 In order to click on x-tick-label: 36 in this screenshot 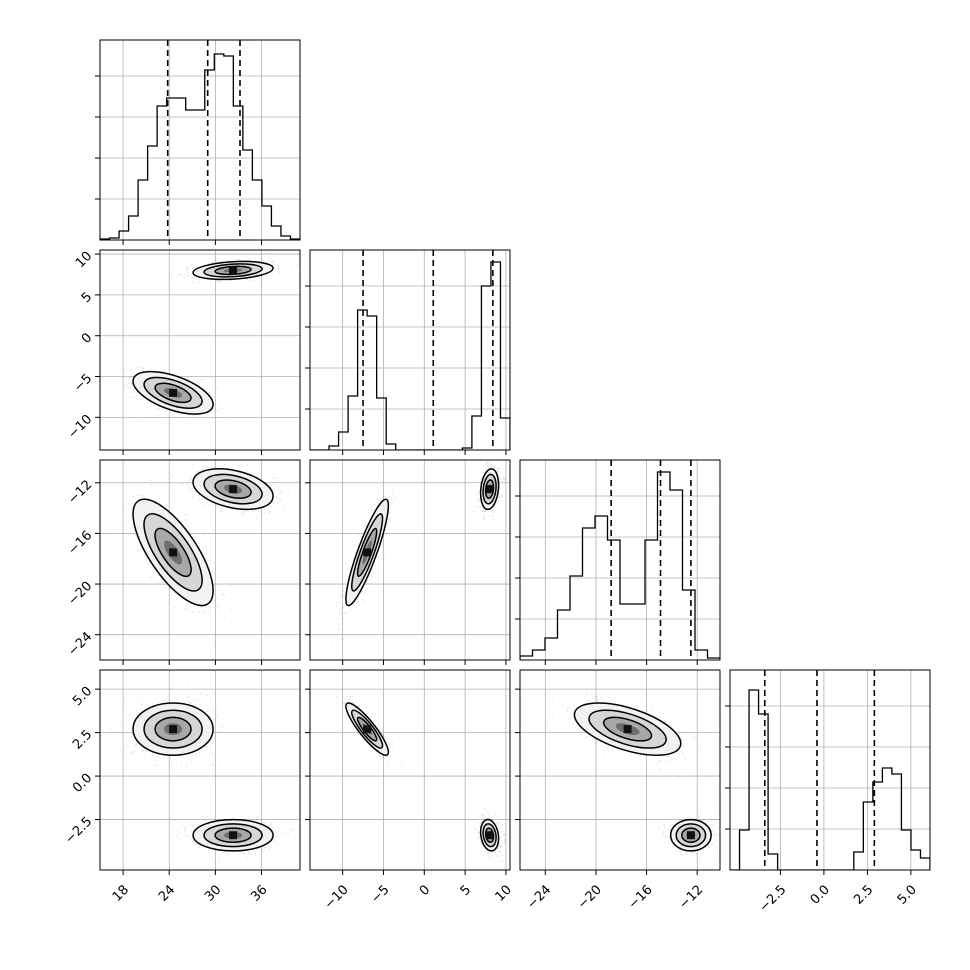, I will do `click(259, 893)`.